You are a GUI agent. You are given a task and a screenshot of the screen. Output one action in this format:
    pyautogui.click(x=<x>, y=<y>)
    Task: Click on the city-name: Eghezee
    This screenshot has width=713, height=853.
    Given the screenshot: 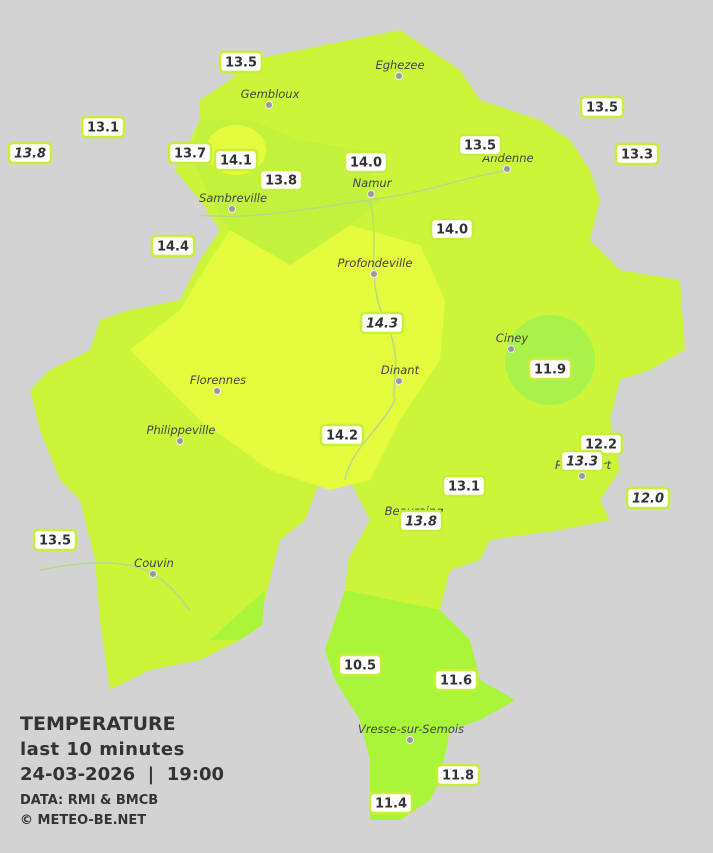 What is the action you would take?
    pyautogui.click(x=399, y=65)
    